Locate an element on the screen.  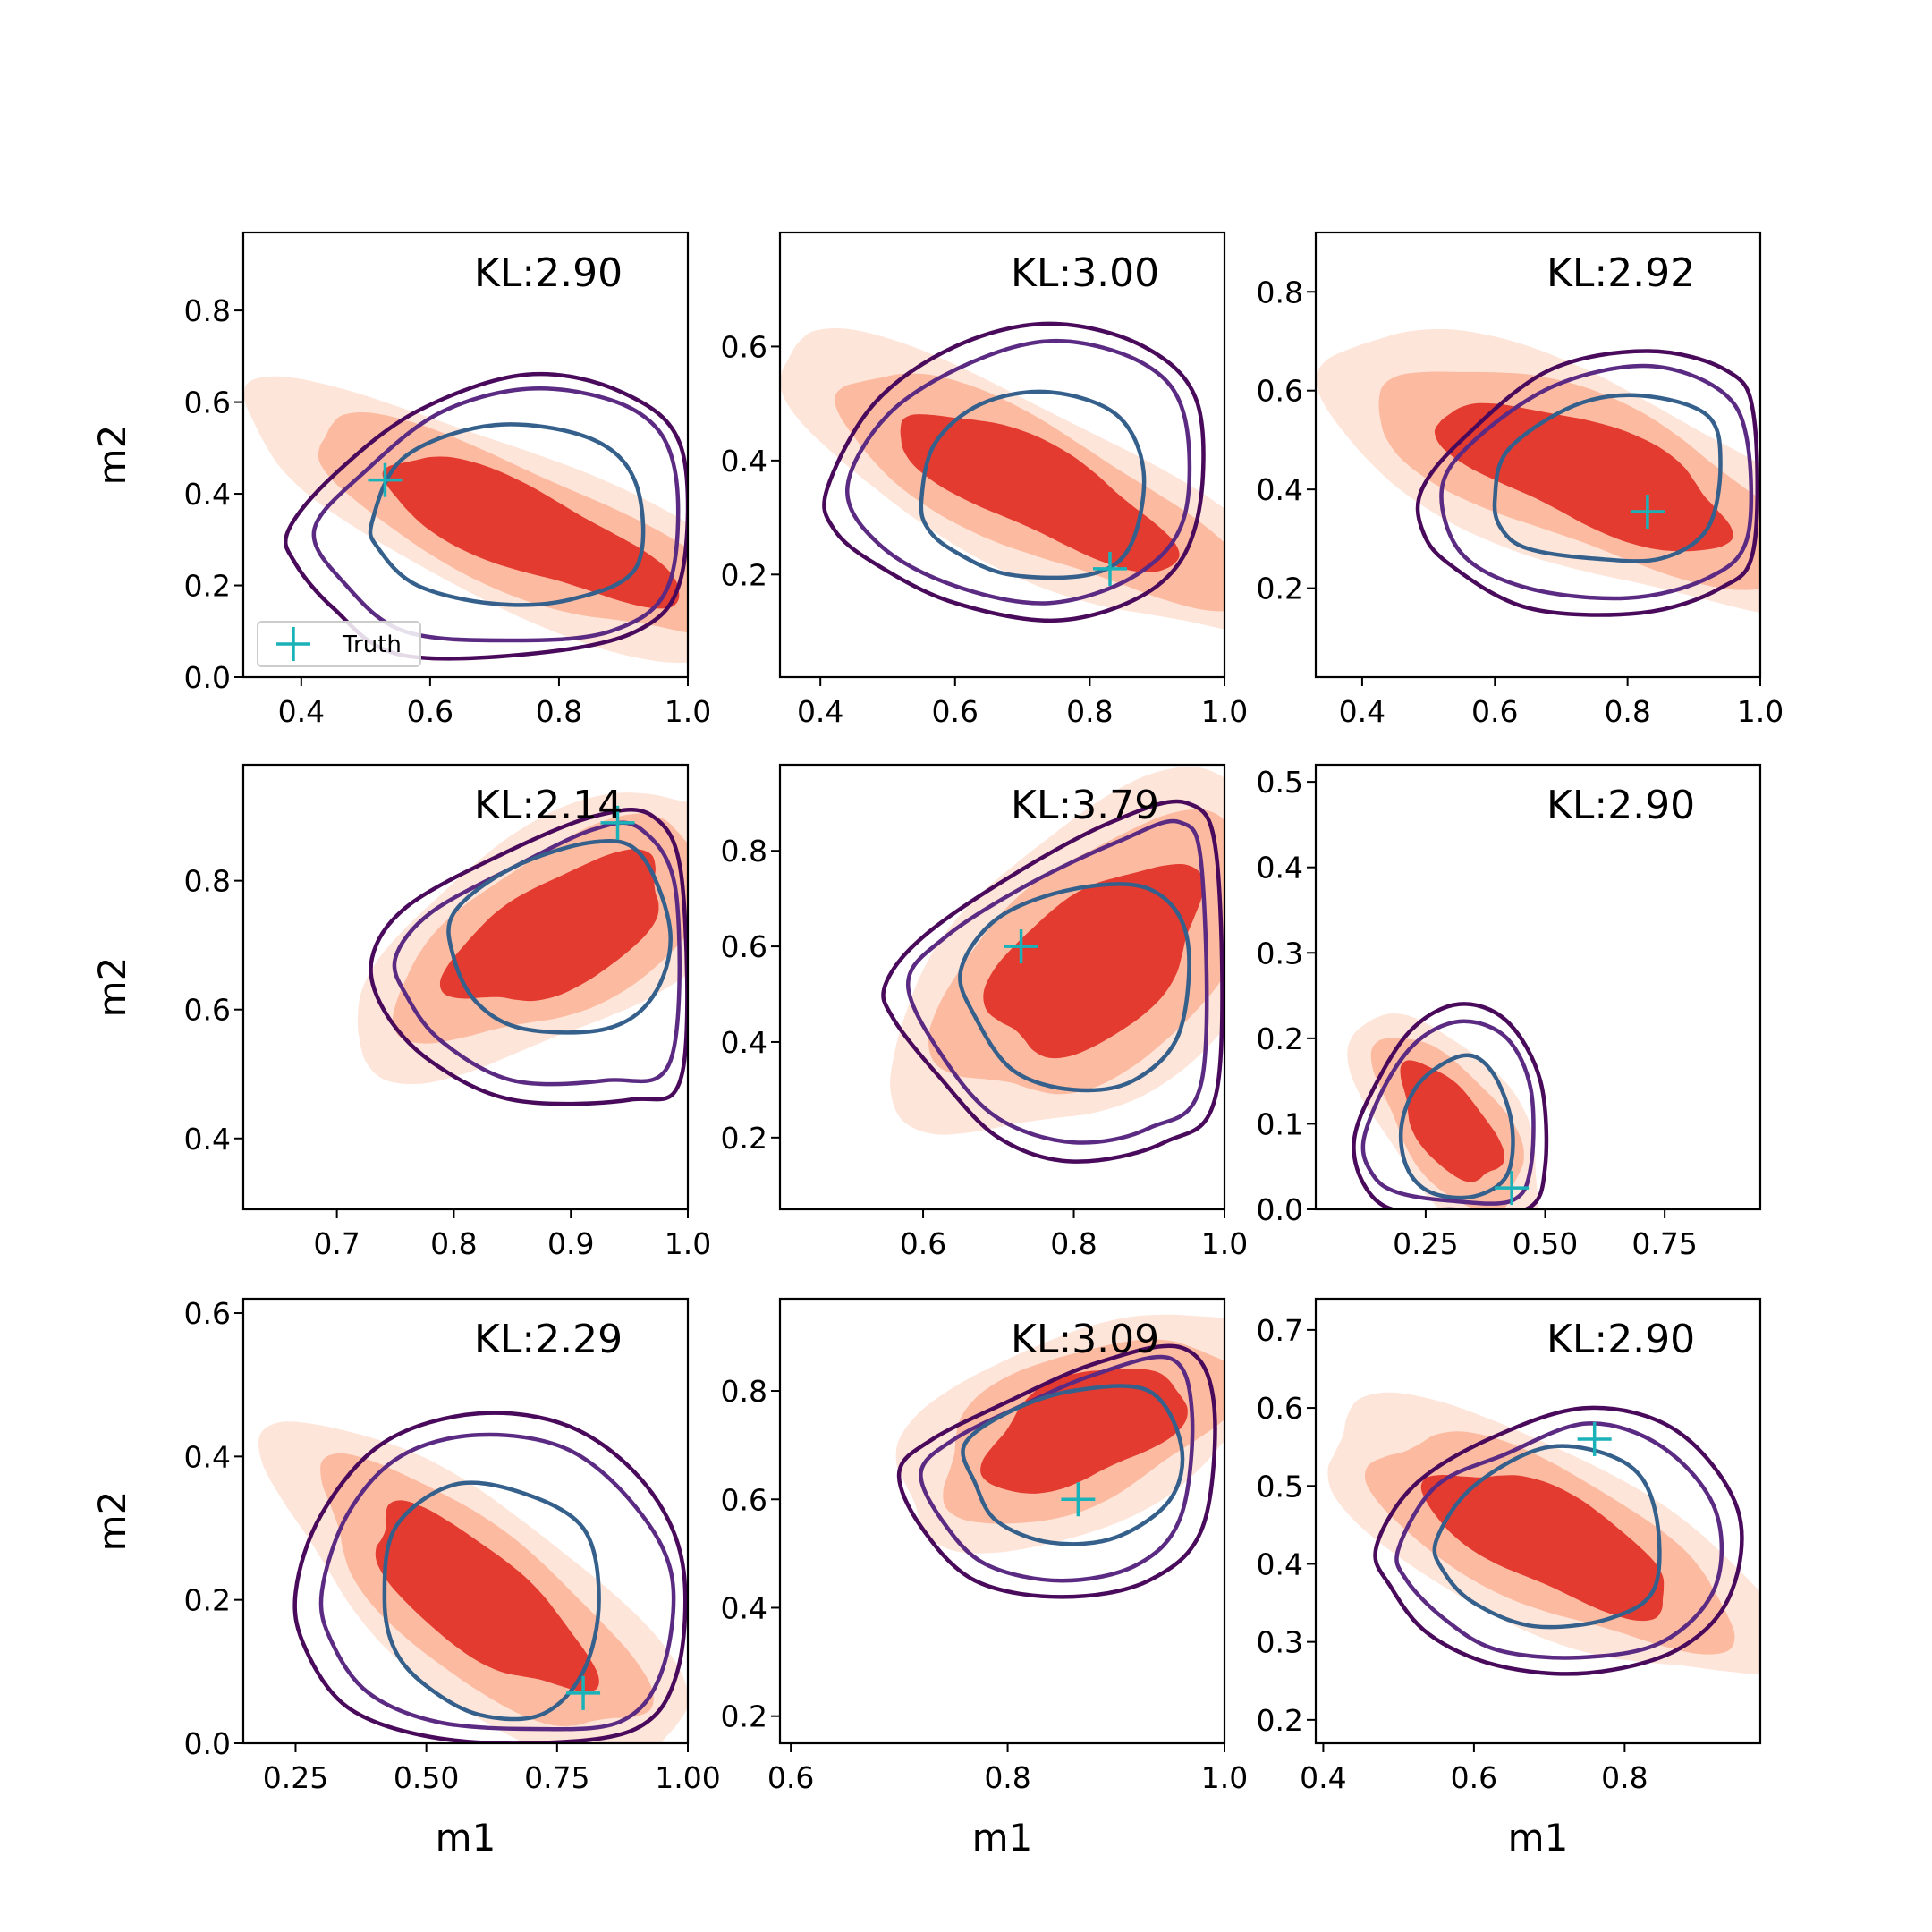
legend: Truth is located at coordinates (339, 644).